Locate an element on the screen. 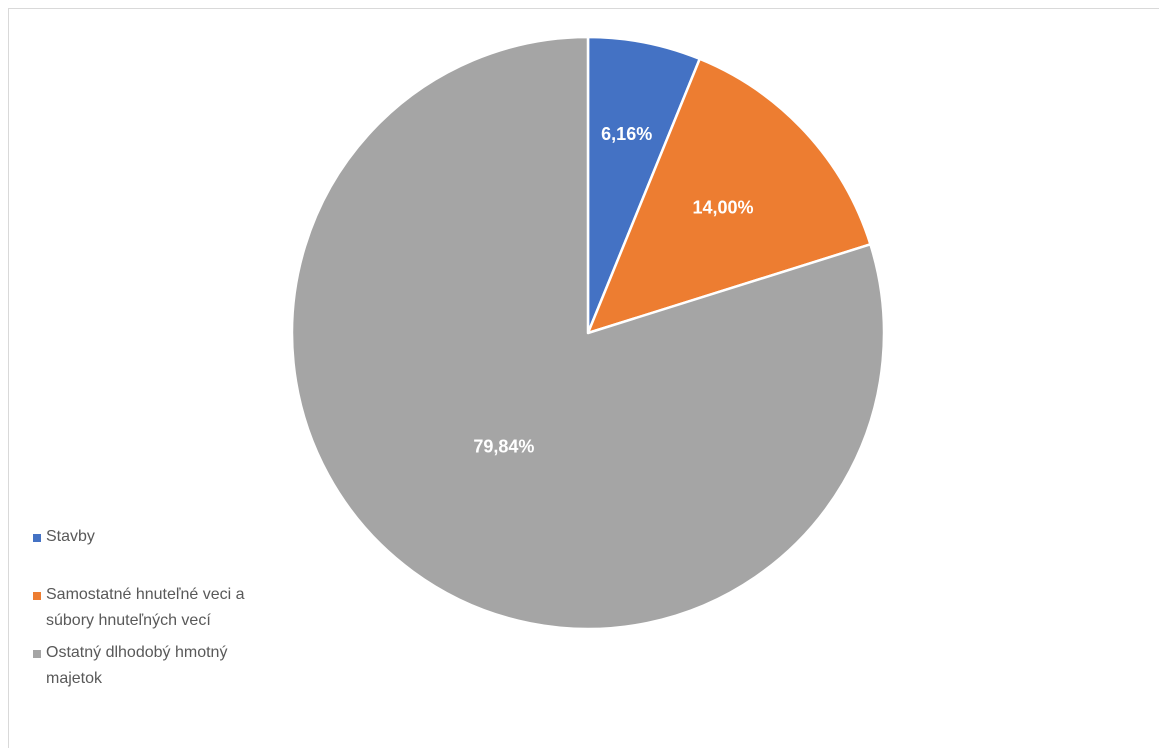  legend-label-samostatne-line1: Samostatné hnuteľné veci a is located at coordinates (145, 594).